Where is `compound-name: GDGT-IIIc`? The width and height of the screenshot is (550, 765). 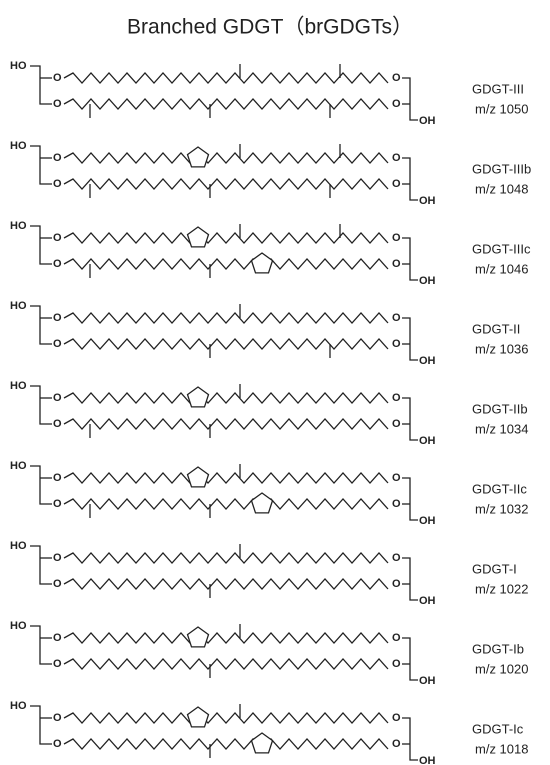 compound-name: GDGT-IIIc is located at coordinates (501, 248).